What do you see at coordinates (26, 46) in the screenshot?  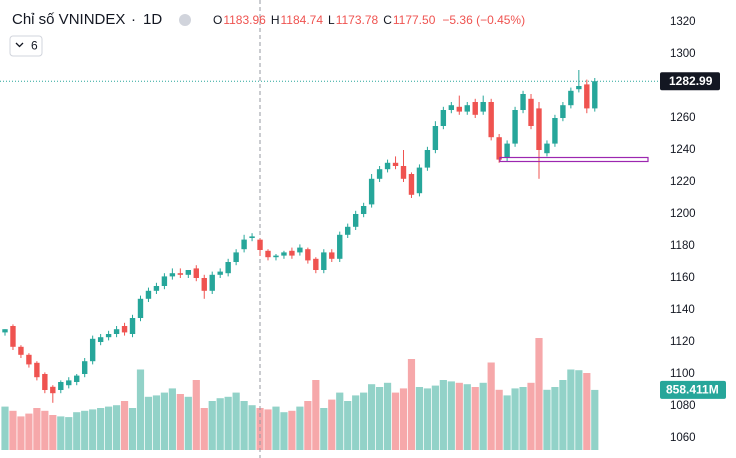 I see `indicators-toggle` at bounding box center [26, 46].